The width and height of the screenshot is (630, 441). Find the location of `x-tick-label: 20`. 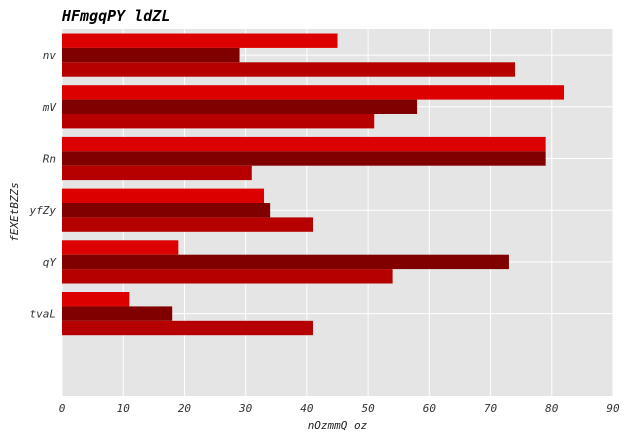

x-tick-label: 20 is located at coordinates (185, 408).